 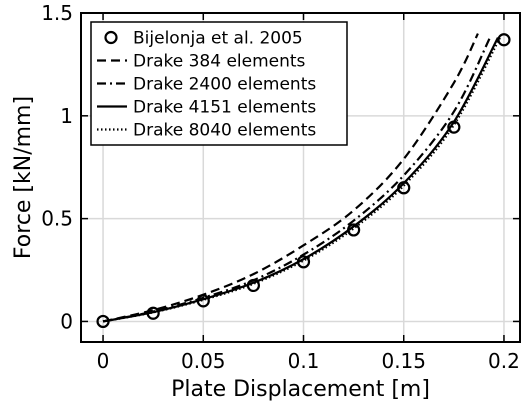 What do you see at coordinates (224, 85) in the screenshot?
I see `legend-entry-label: Drake 2400 elements` at bounding box center [224, 85].